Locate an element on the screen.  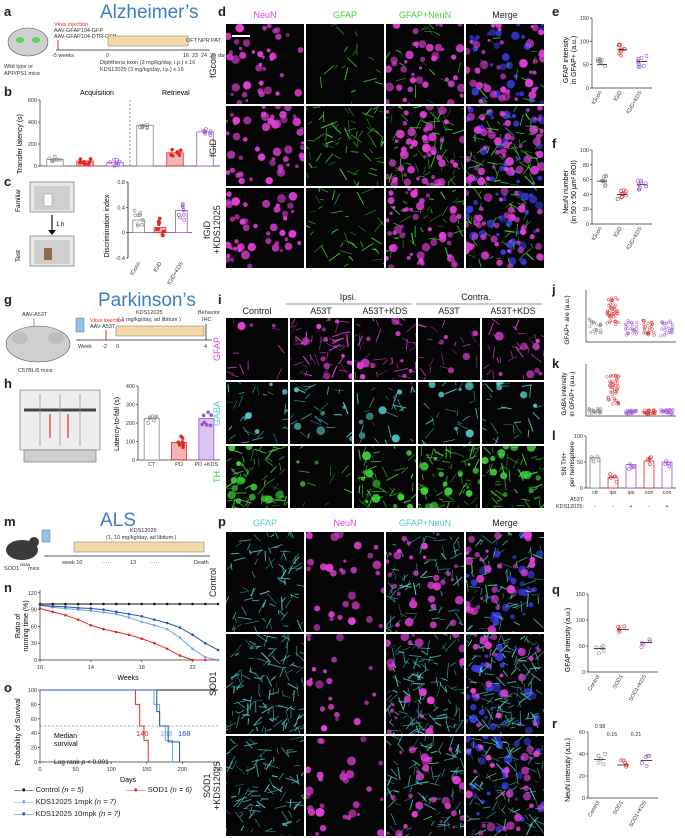
category-label: PD +KDS is located at coordinates (206, 465).